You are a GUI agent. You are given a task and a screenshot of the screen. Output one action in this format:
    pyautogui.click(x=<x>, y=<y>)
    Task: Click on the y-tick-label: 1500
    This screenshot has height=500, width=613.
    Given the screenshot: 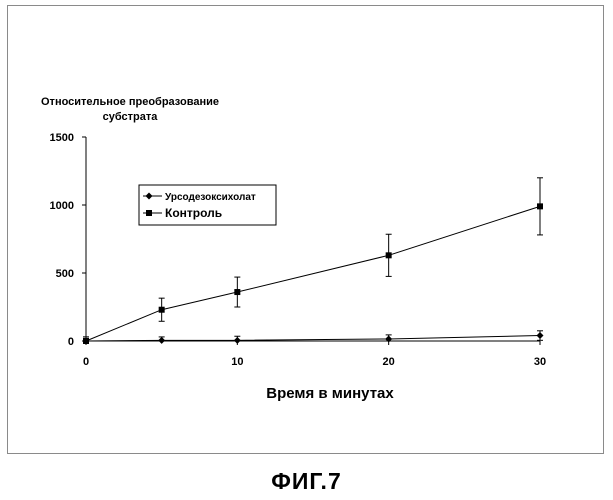 What is the action you would take?
    pyautogui.click(x=62, y=138)
    